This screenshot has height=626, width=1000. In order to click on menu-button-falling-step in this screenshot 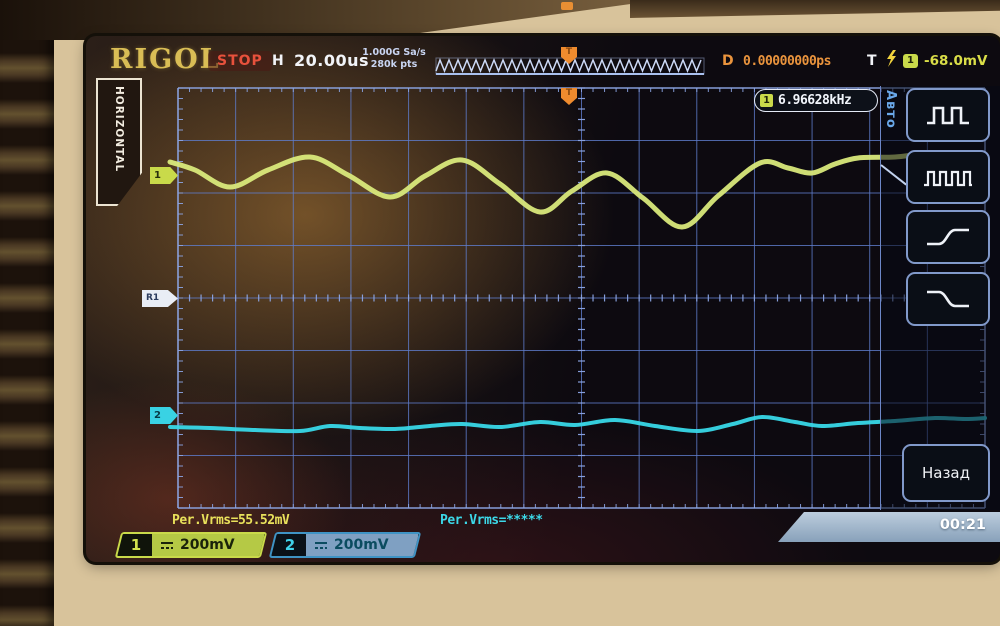, I will do `click(948, 299)`.